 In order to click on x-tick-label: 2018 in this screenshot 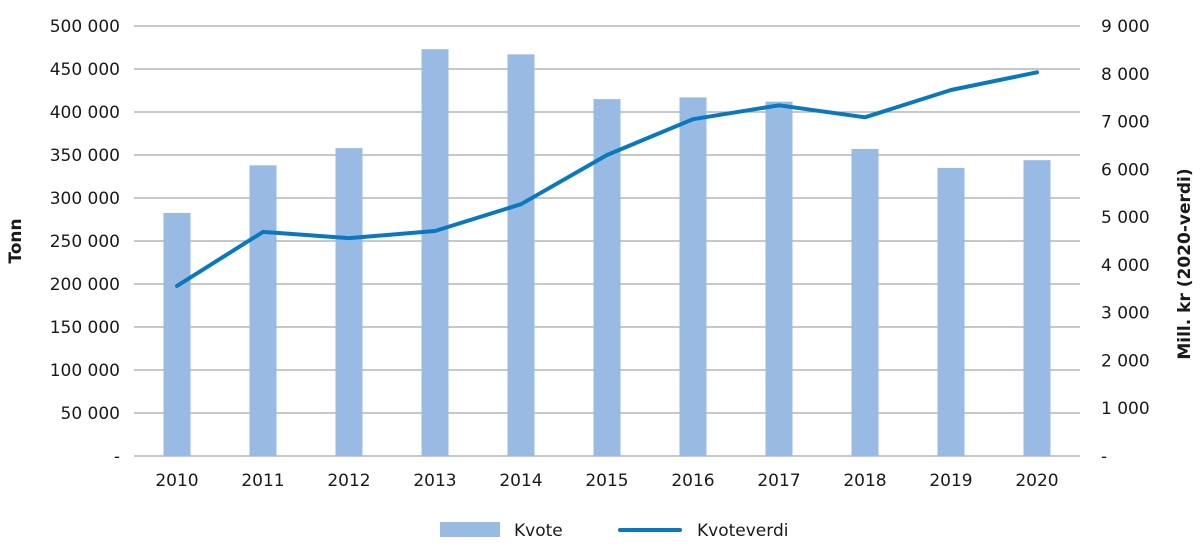, I will do `click(864, 481)`.